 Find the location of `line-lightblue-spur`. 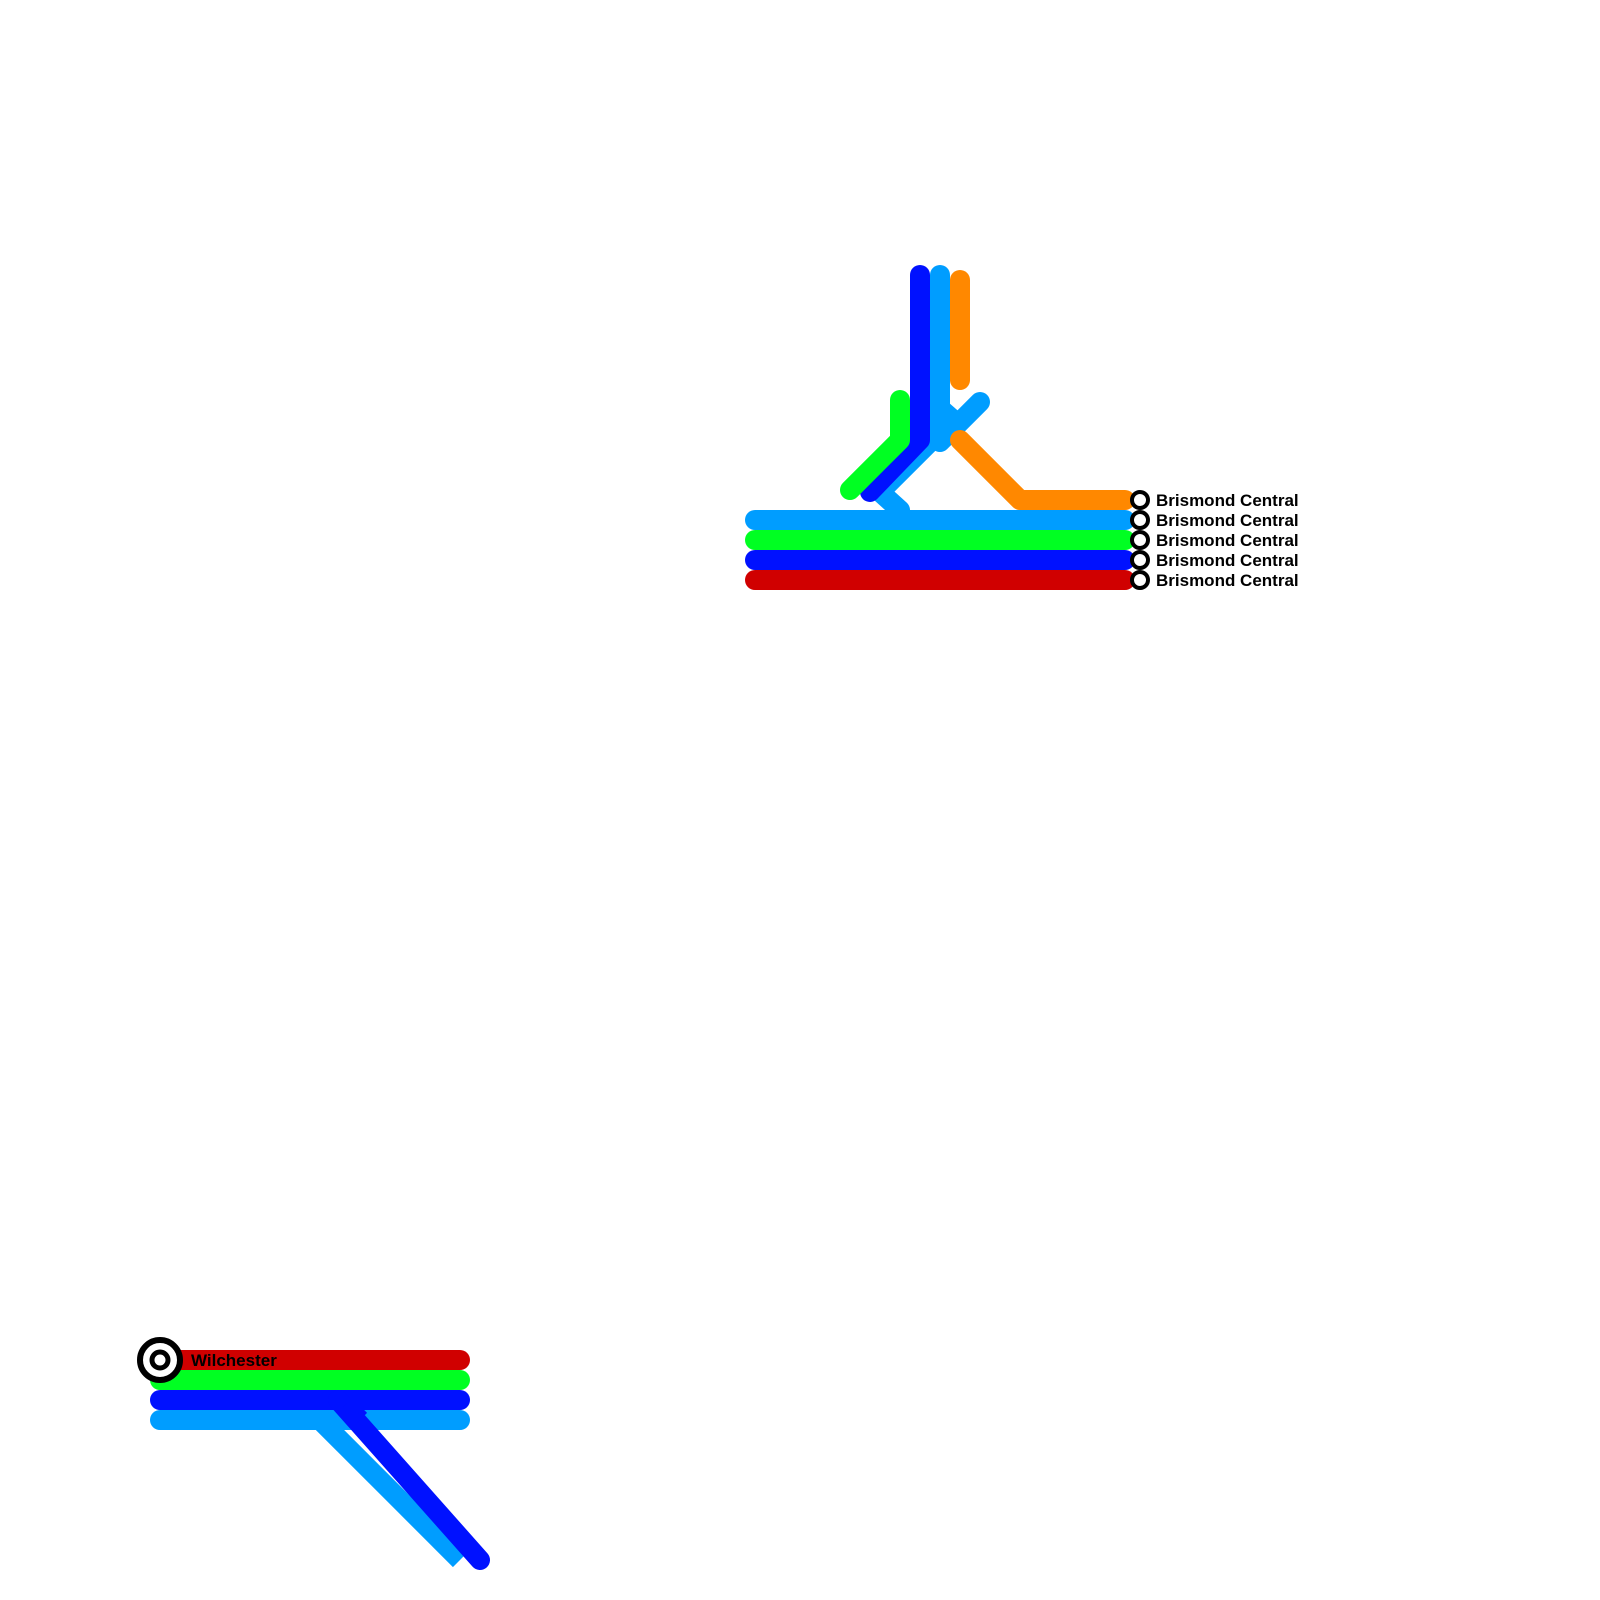

line-lightblue-spur is located at coordinates (960, 422).